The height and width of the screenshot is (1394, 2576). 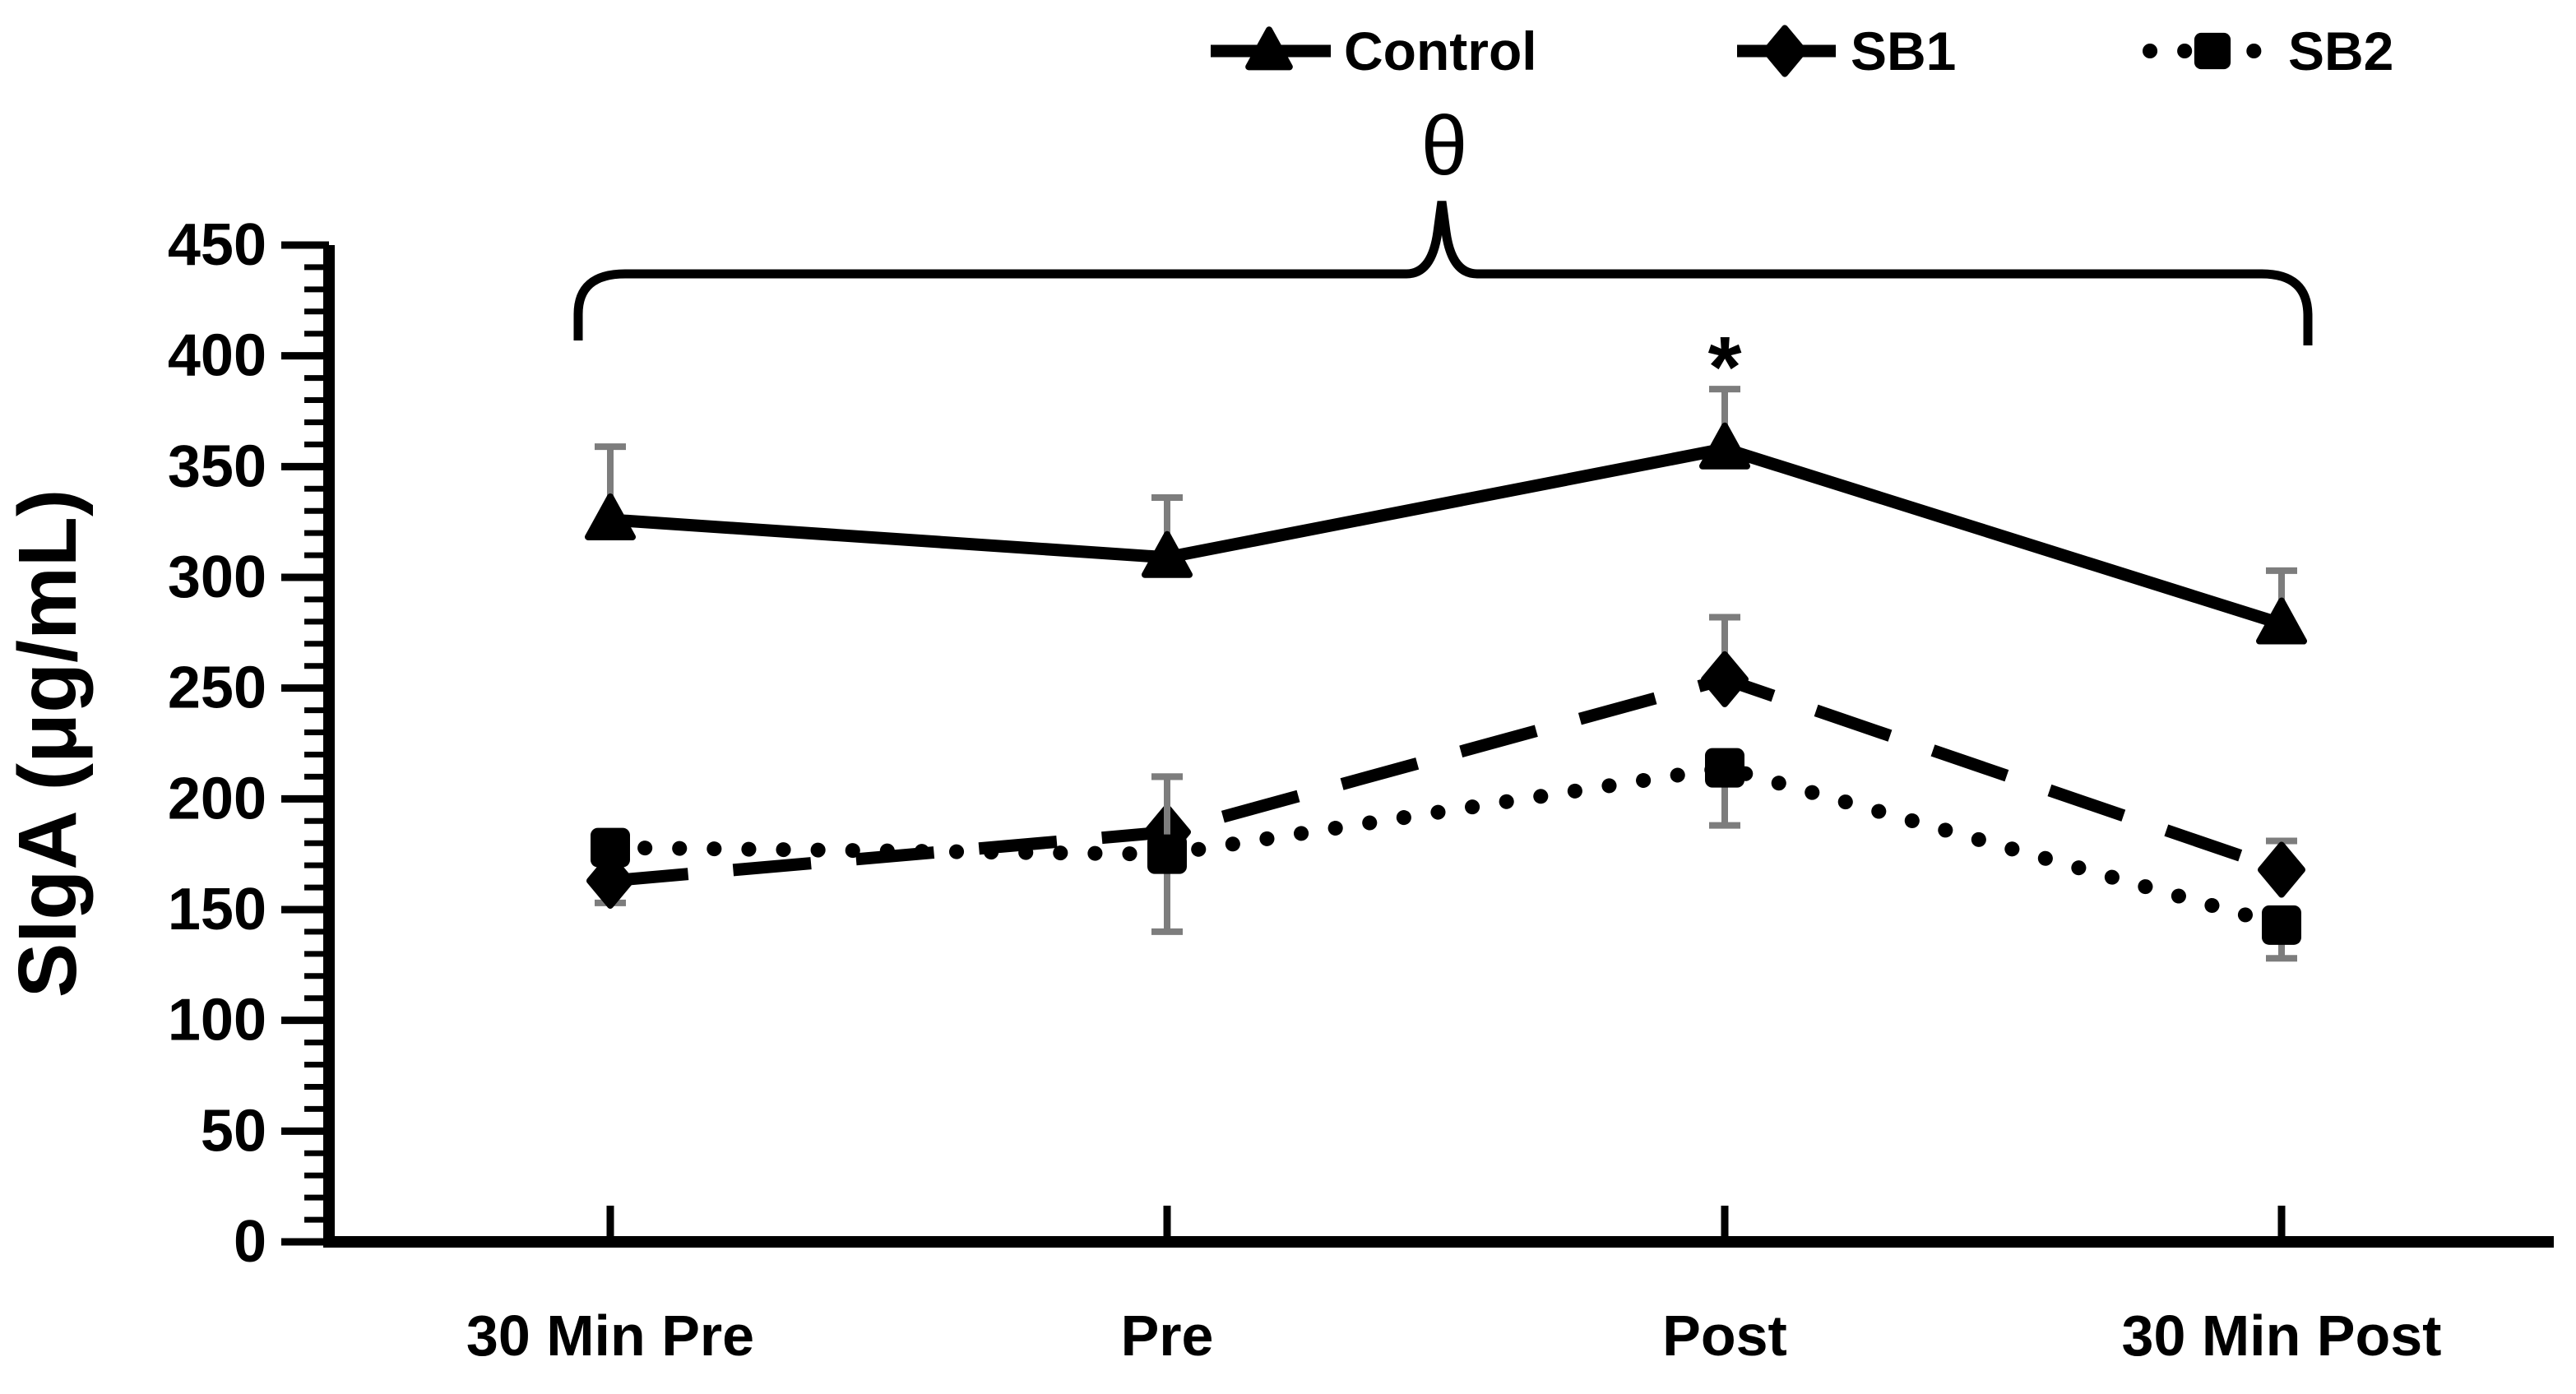 I want to click on comparison-bracket, so click(x=1443, y=273).